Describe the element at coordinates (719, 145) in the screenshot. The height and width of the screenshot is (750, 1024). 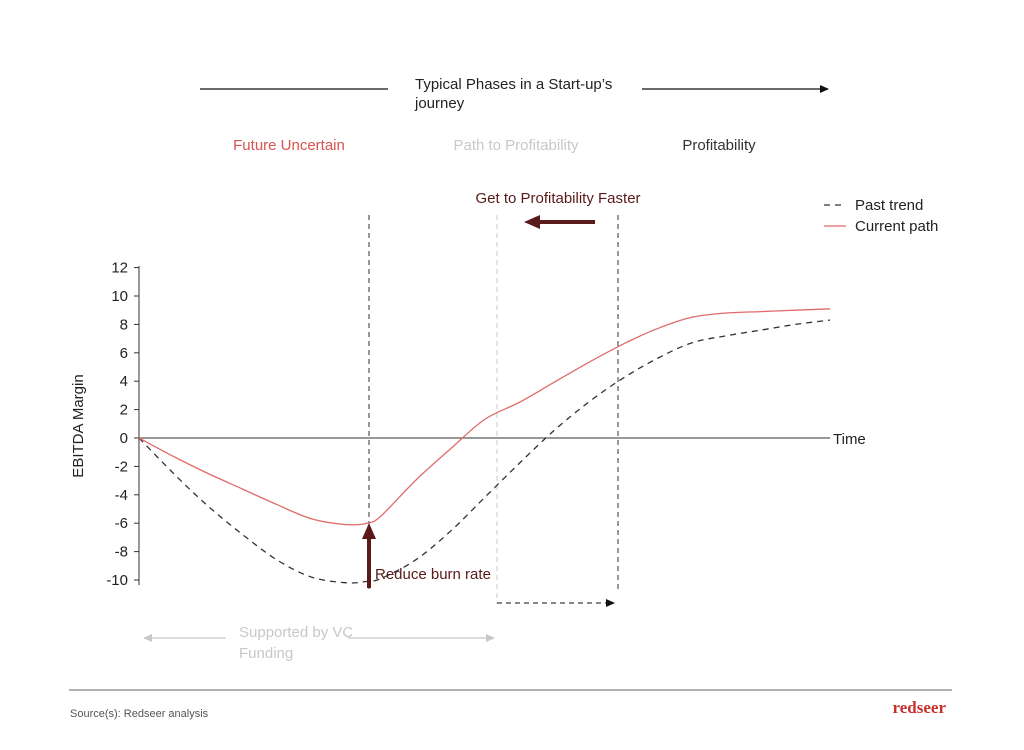
I see `phase-profitability: Profitability` at that location.